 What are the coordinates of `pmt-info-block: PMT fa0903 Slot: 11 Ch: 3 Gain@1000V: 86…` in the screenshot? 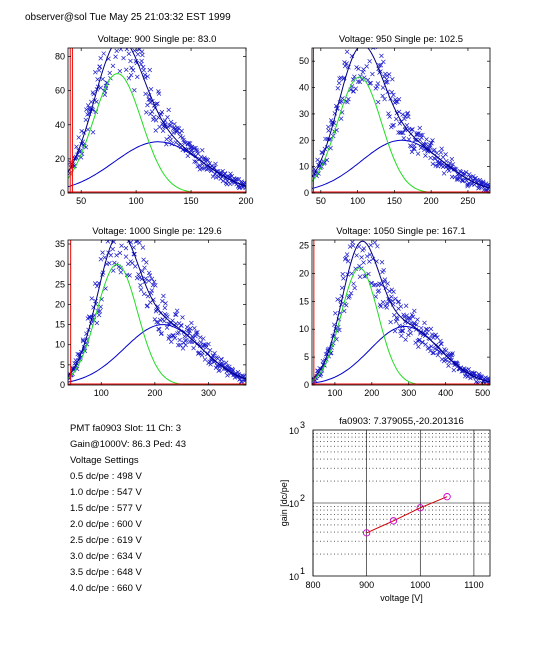 It's located at (128, 508).